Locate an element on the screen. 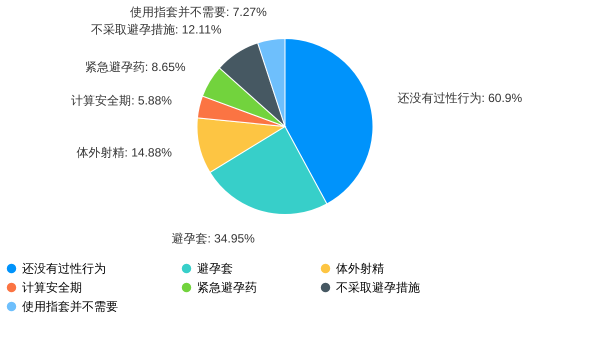 This screenshot has width=600, height=340. data-label: 体外射精: 14.88% is located at coordinates (124, 152).